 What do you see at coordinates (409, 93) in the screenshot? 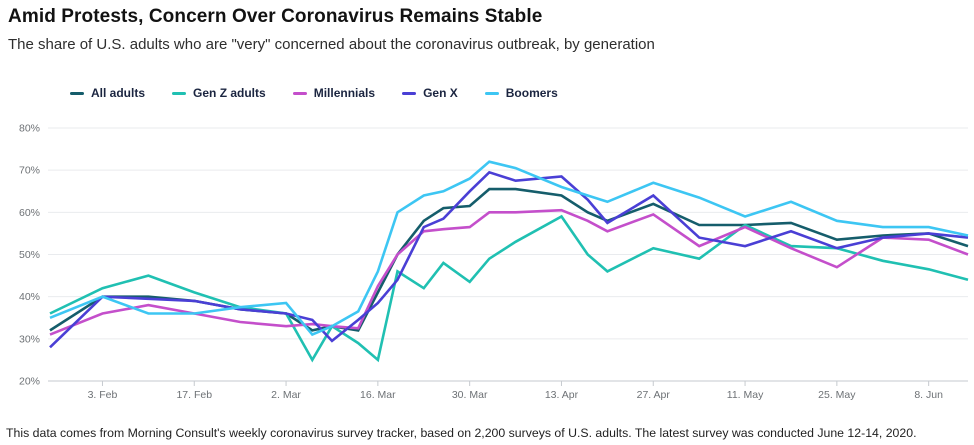
I see `legend-swatch-gen-x` at bounding box center [409, 93].